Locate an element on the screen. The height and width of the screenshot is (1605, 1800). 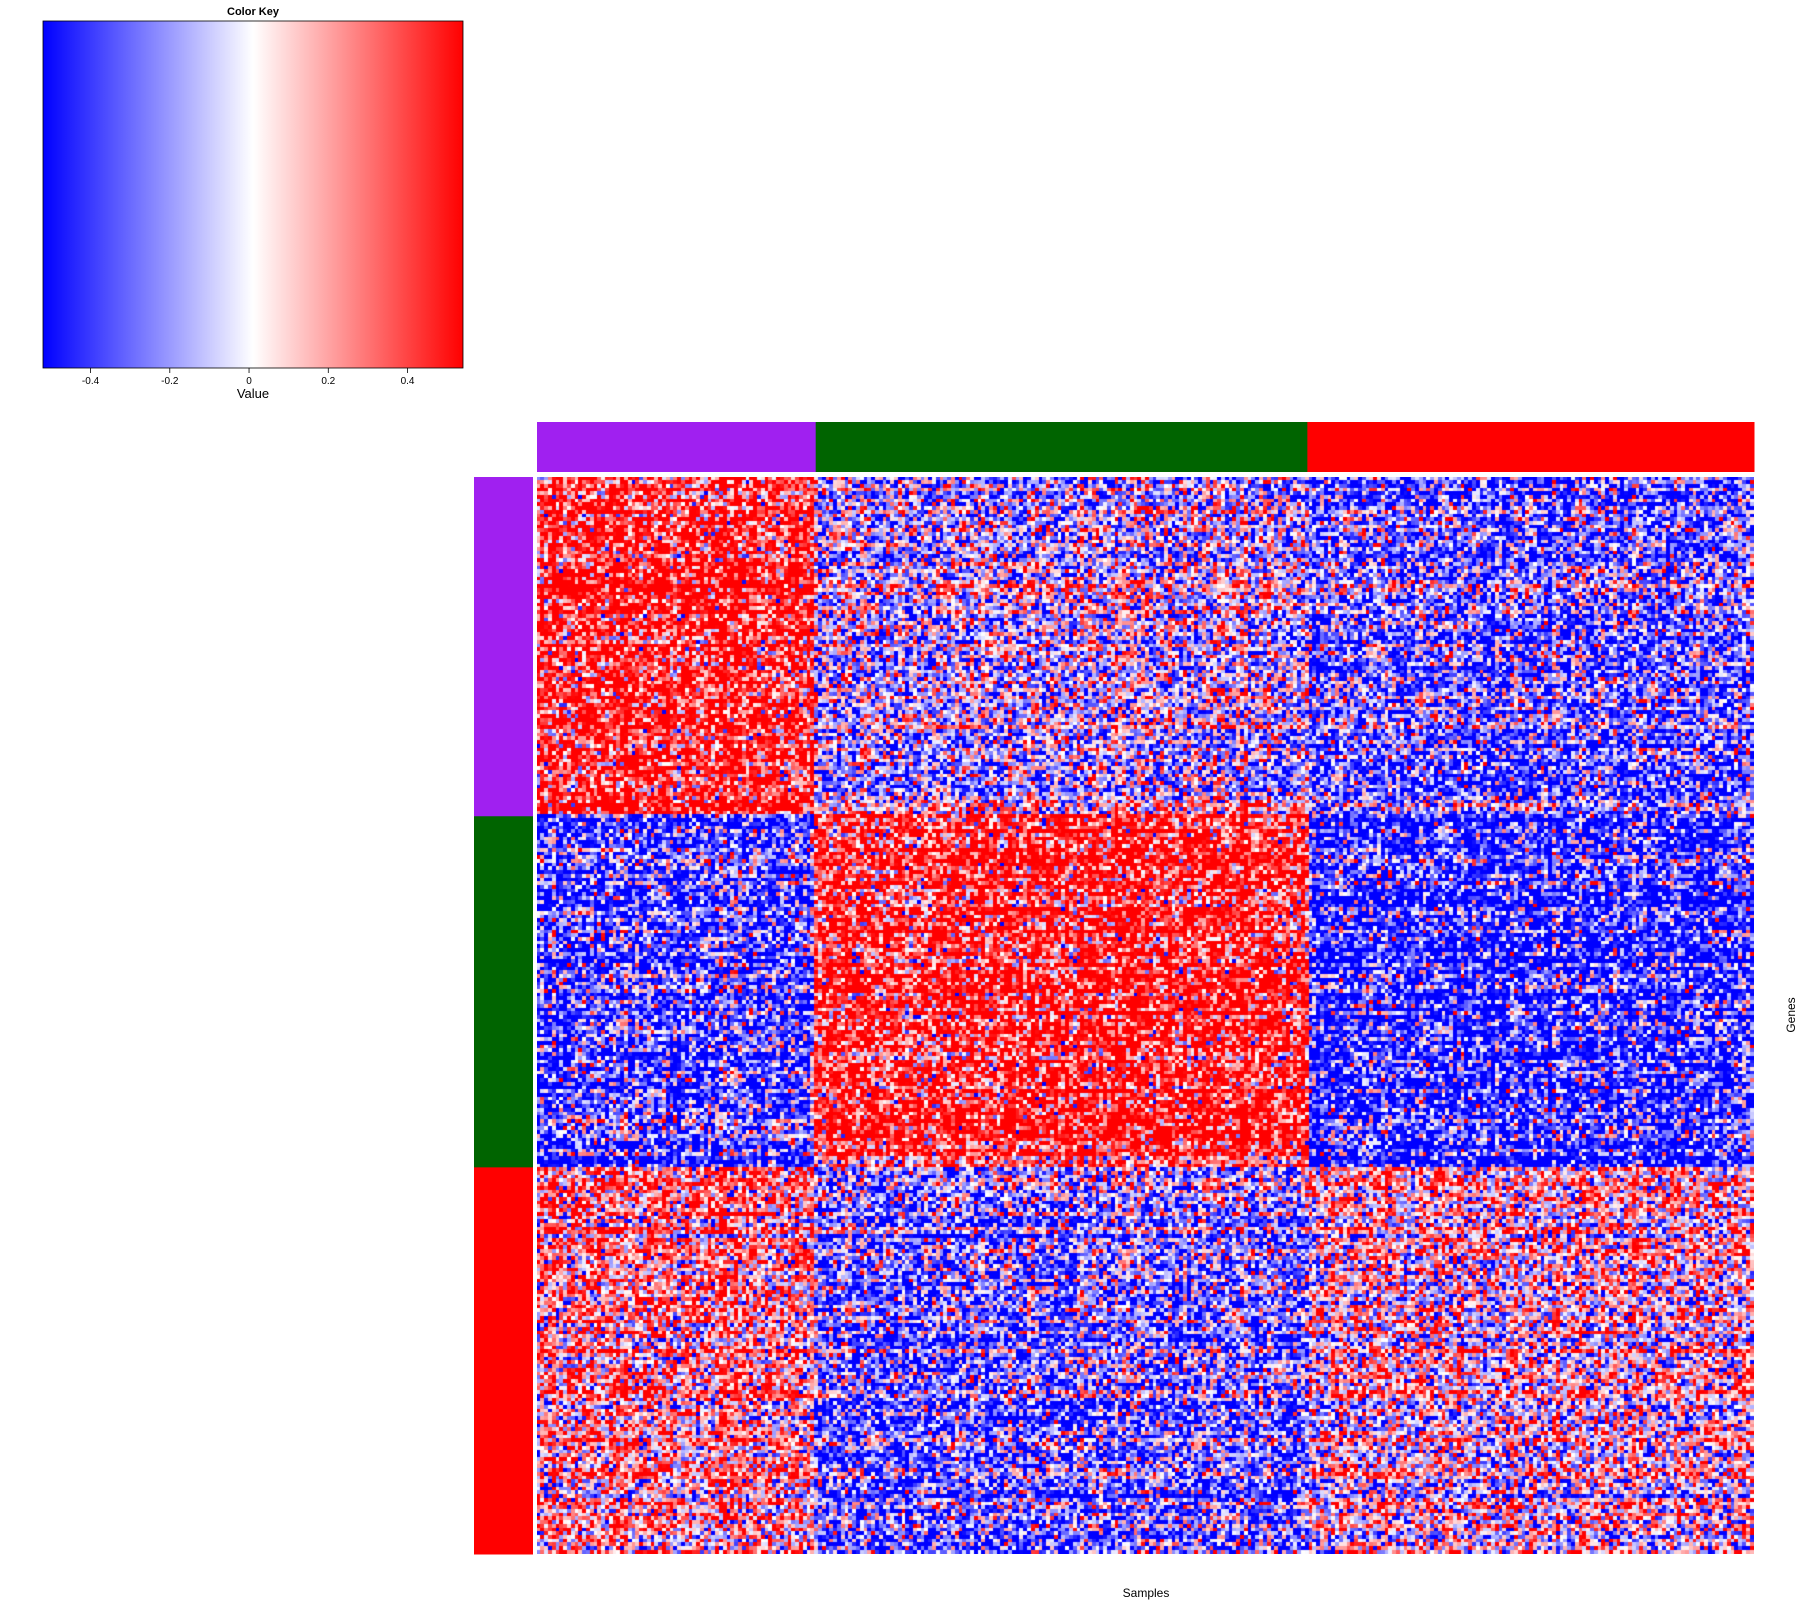
column-group-bar is located at coordinates (1146, 447).